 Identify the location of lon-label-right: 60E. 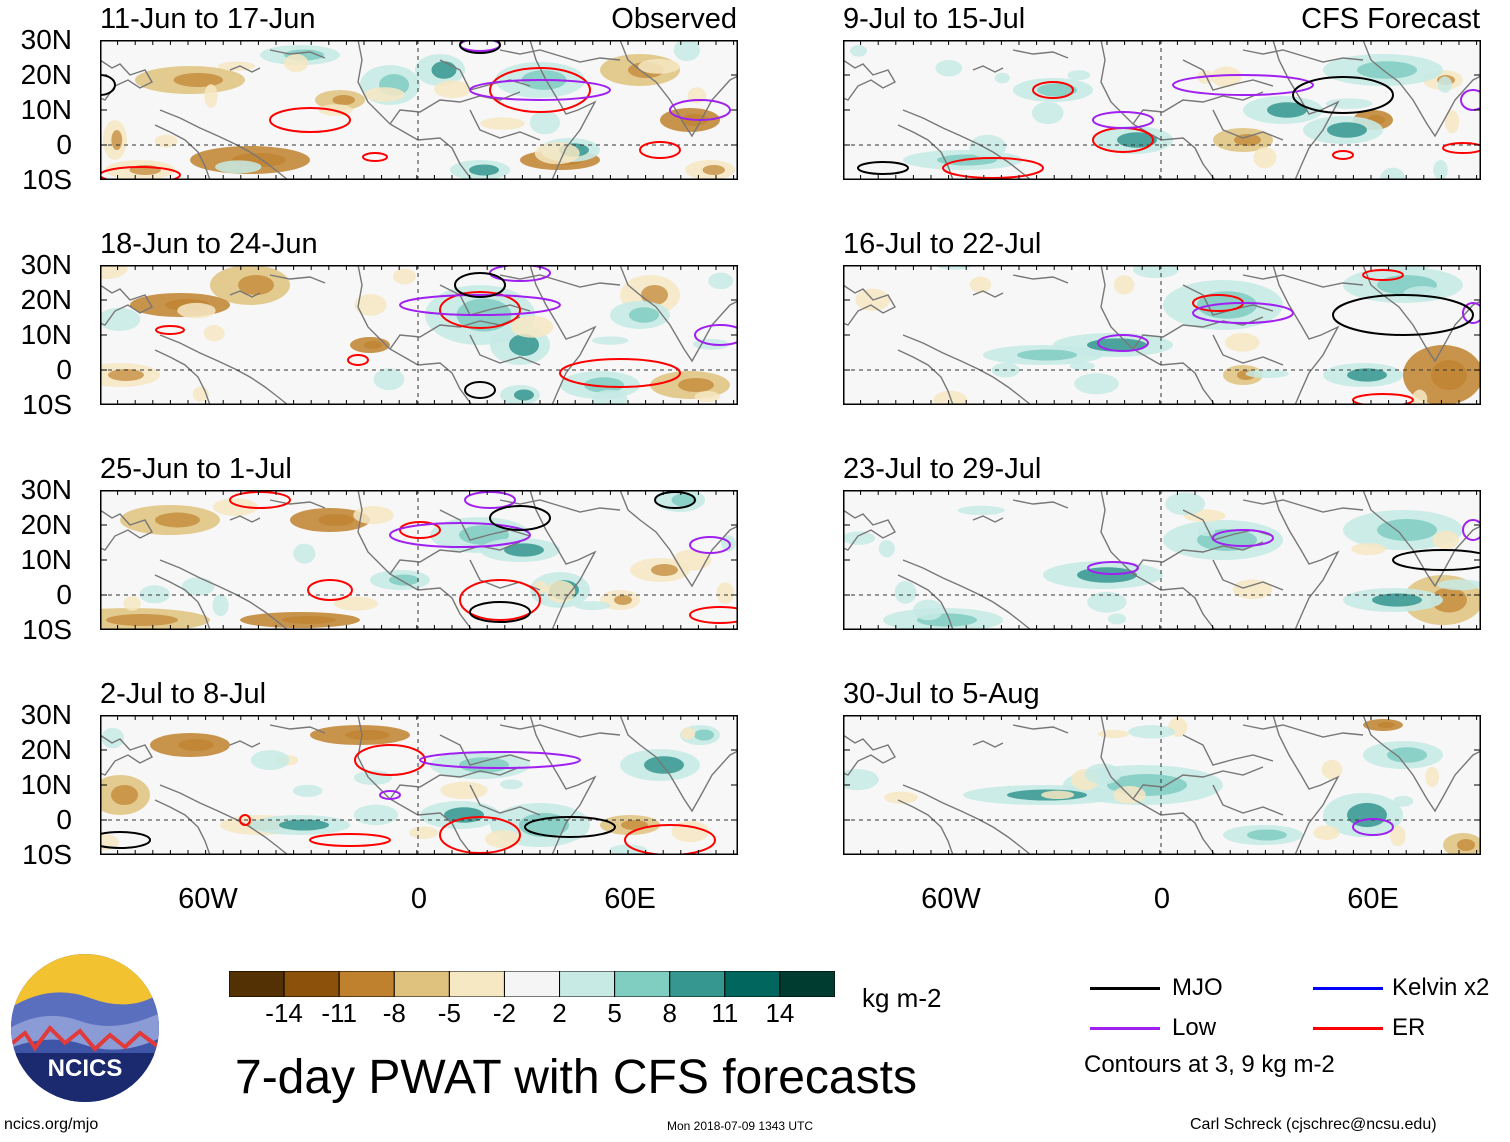
(1373, 899).